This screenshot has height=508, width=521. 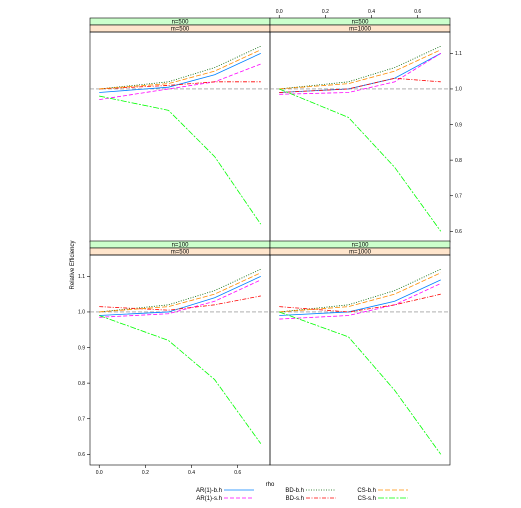 What do you see at coordinates (294, 491) in the screenshot?
I see `legend-label-bd_bh: BD-b.h` at bounding box center [294, 491].